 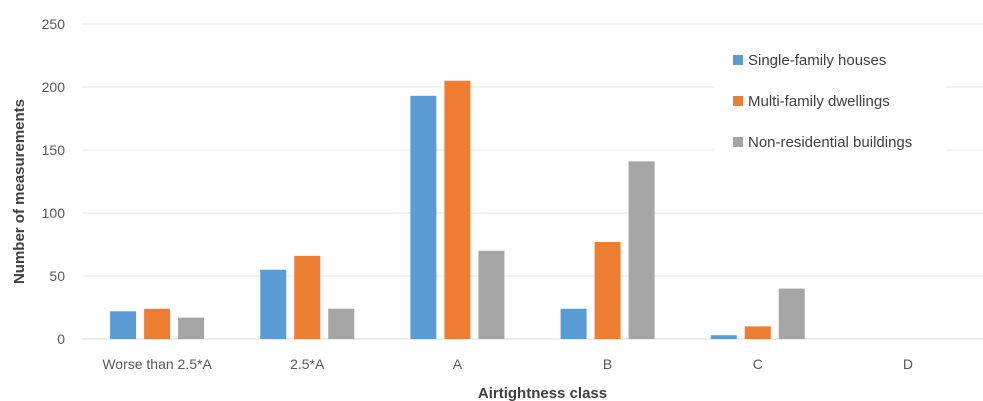 I want to click on y-tick-label: 0, so click(x=61, y=339).